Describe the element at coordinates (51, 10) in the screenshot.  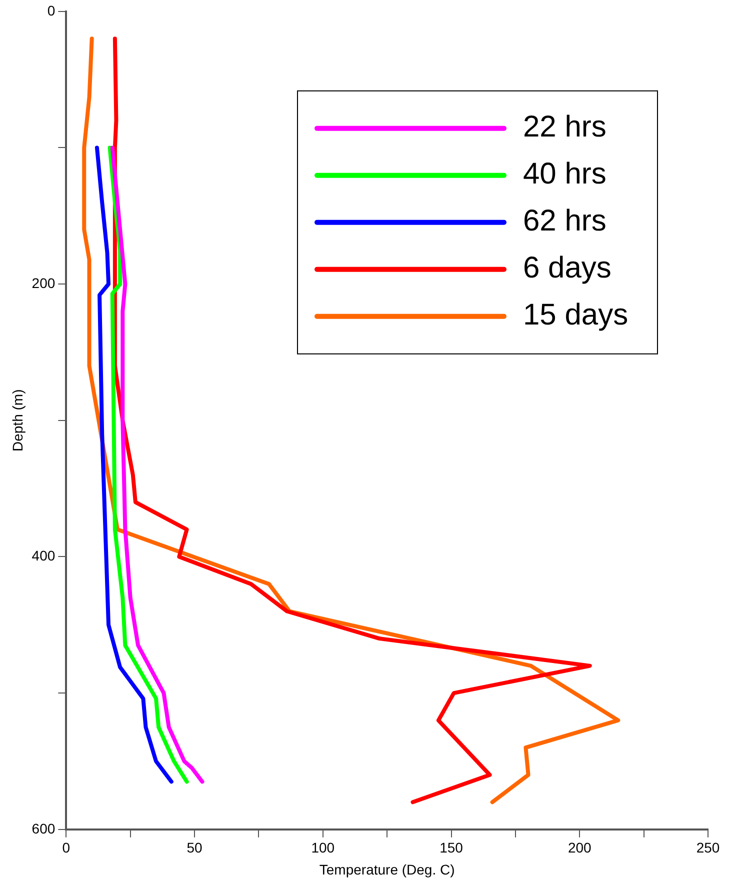
I see `y-tick-label: 0` at that location.